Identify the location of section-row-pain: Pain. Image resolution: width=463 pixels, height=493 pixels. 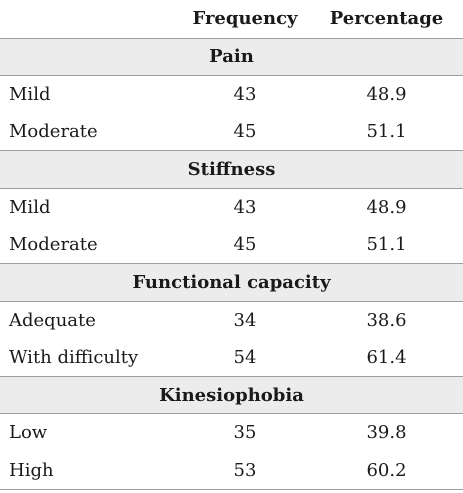
(231, 57).